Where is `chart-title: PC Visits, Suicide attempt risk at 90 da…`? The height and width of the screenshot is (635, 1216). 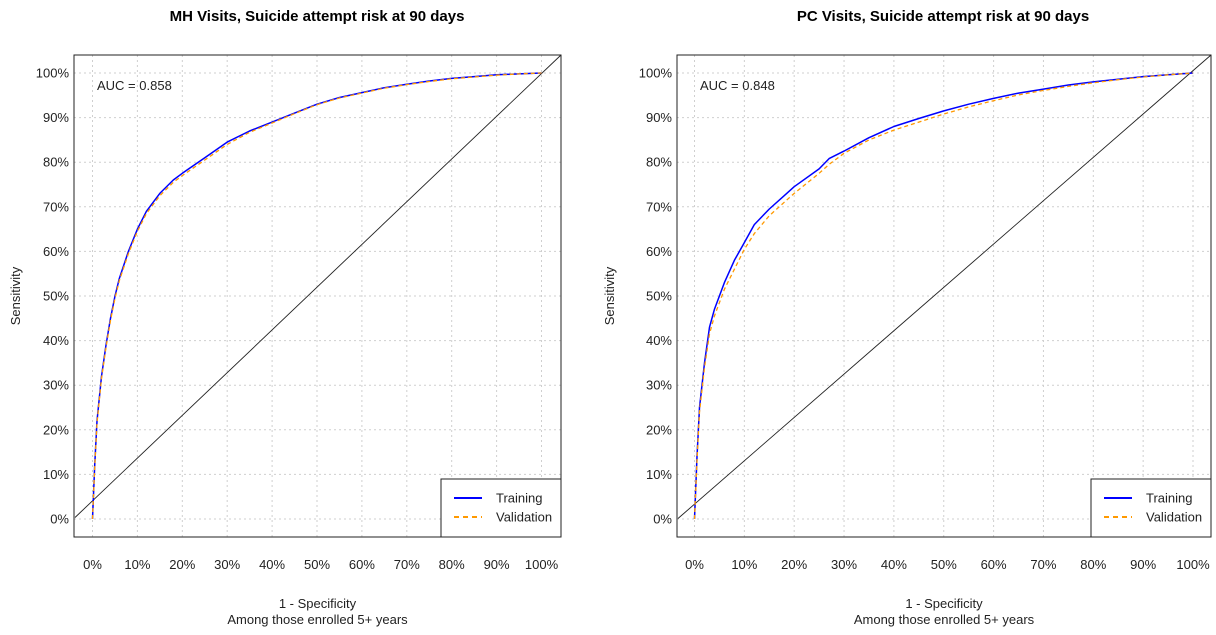
chart-title: PC Visits, Suicide attempt risk at 90 da… is located at coordinates (943, 16).